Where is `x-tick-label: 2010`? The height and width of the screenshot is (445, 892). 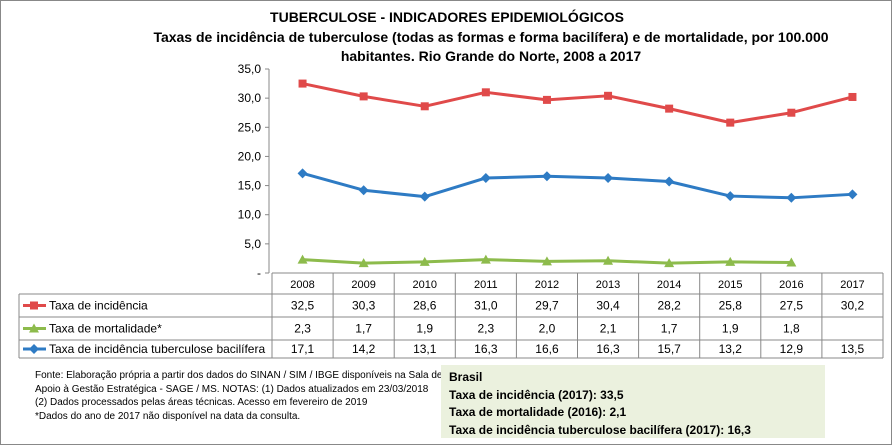
x-tick-label: 2010 is located at coordinates (425, 285).